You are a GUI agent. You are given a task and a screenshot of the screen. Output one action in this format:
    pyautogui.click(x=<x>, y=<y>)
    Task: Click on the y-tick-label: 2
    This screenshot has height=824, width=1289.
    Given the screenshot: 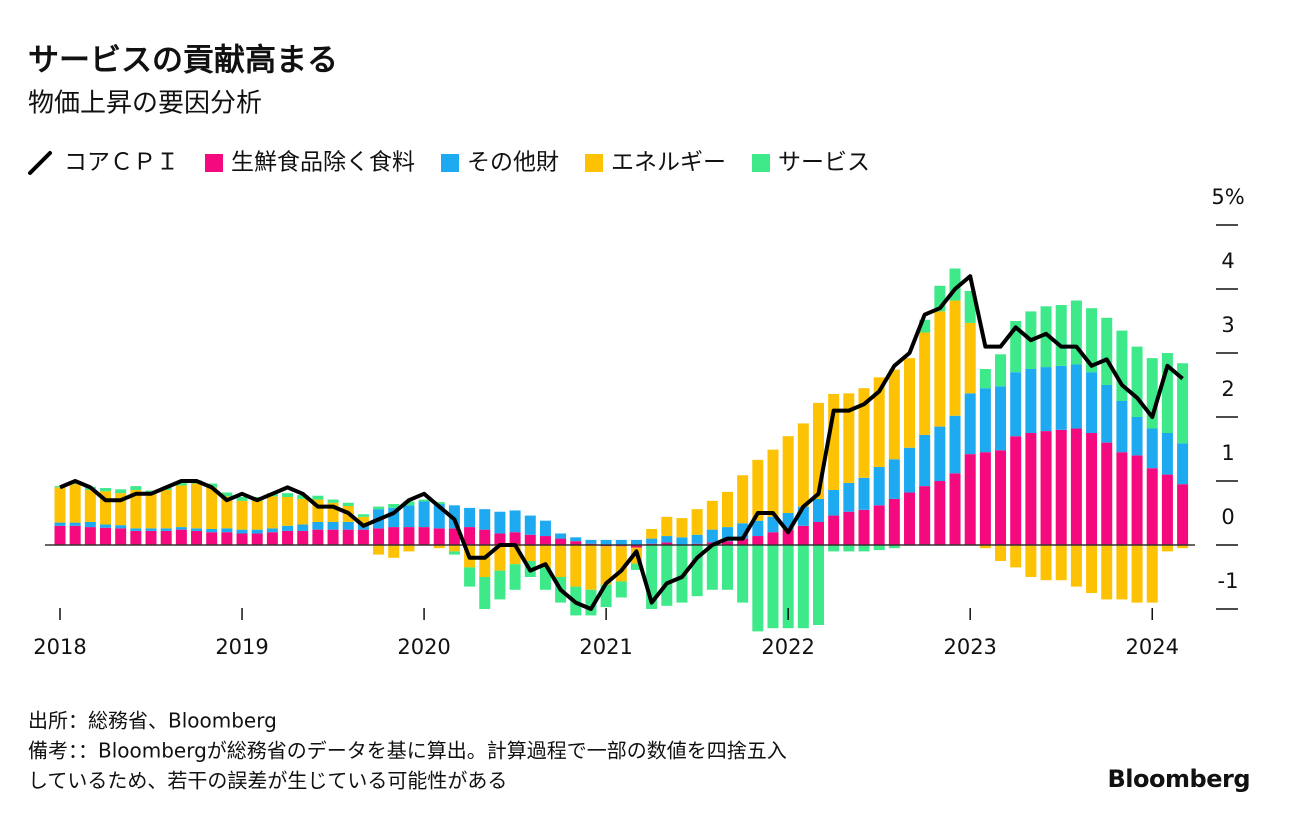 What is the action you would take?
    pyautogui.click(x=1227, y=389)
    